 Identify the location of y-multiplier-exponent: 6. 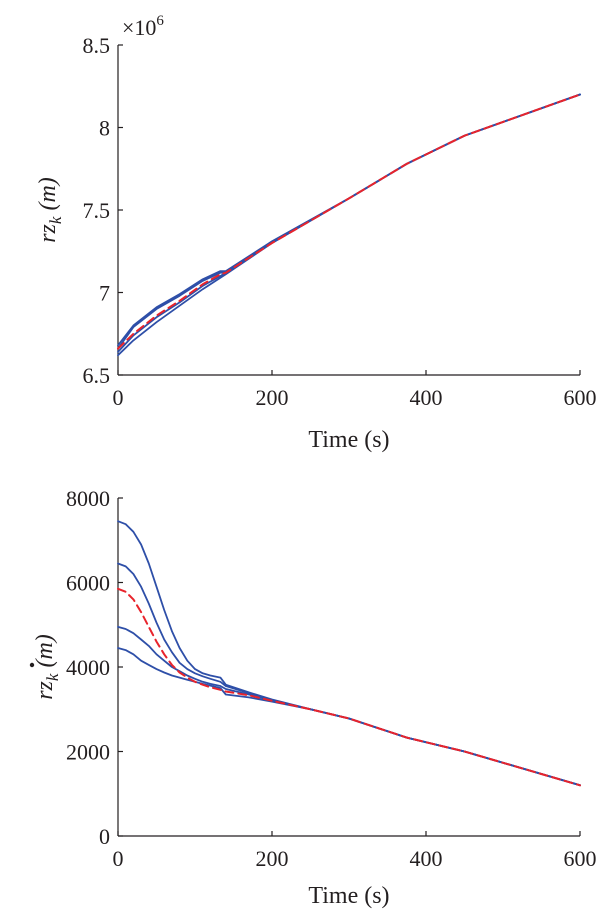
(160, 21).